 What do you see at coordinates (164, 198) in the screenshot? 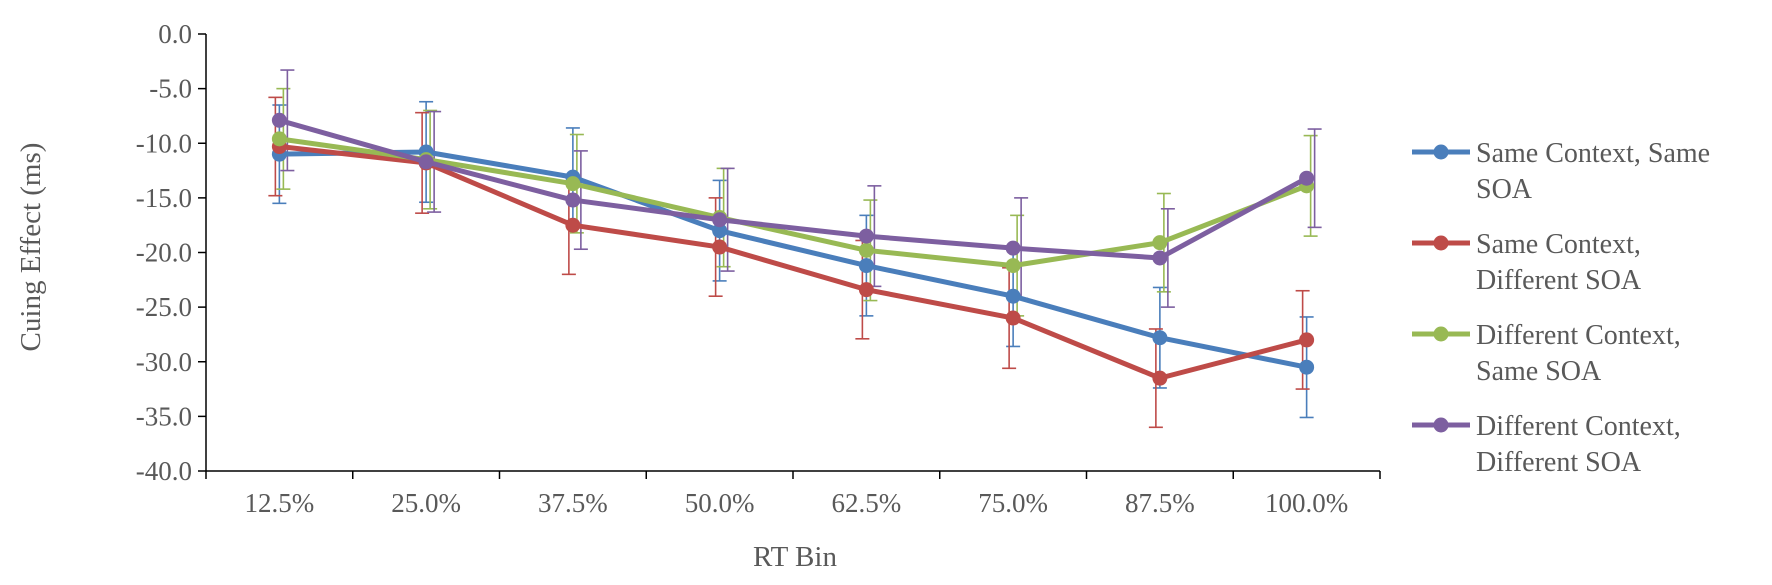
I see `y-tick-label: -15.0` at bounding box center [164, 198].